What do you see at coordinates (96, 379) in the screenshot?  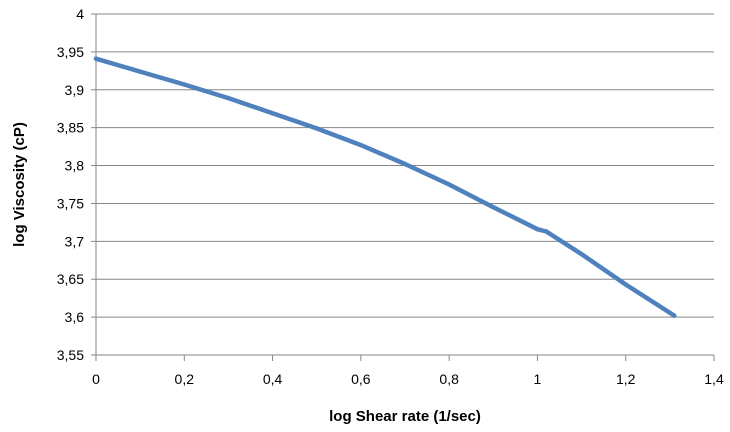 I see `x-tick-label: 0` at bounding box center [96, 379].